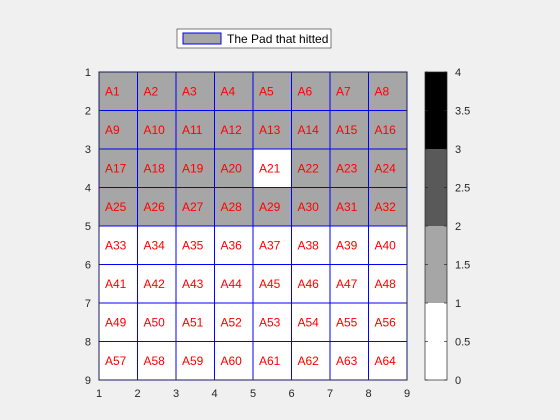  Describe the element at coordinates (270, 168) in the screenshot. I see `pad-label: A21` at that location.